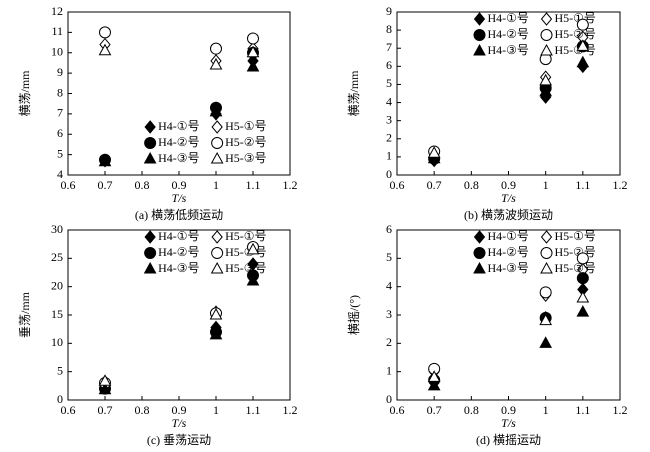  Describe the element at coordinates (245, 142) in the screenshot. I see `legend-label: H5-②号` at that location.